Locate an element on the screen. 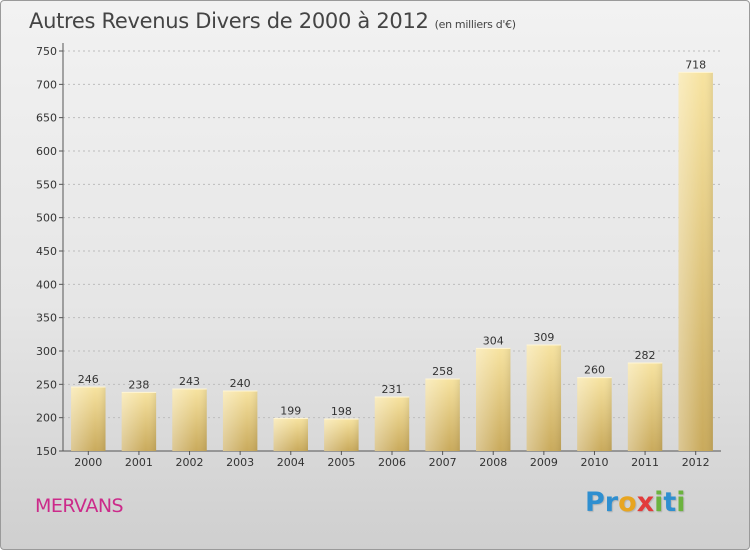  bar-value-label: 243 is located at coordinates (189, 381).